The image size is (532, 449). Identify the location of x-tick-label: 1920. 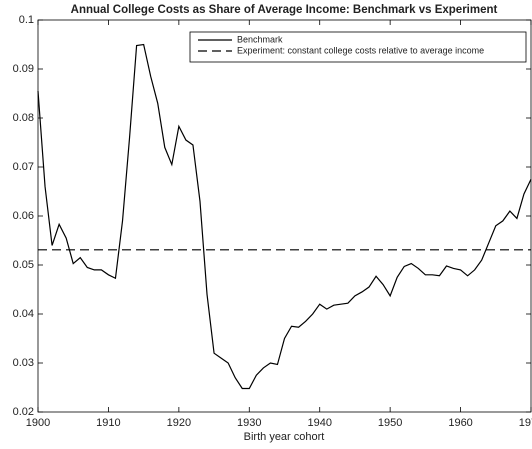
(179, 423).